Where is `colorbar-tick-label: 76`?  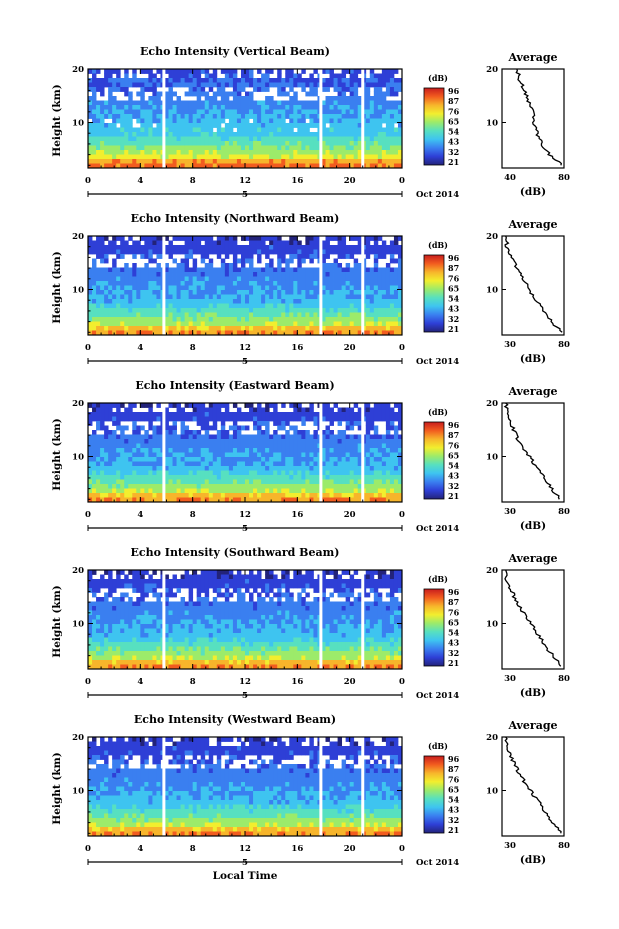
colorbar-tick-label: 76 is located at coordinates (454, 445).